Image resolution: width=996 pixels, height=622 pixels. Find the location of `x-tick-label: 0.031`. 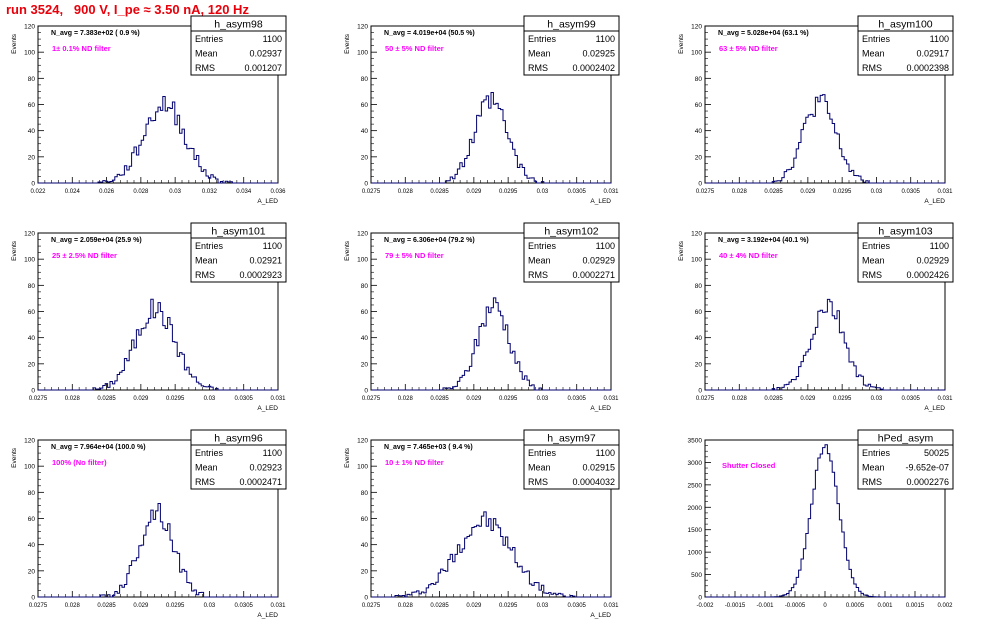

x-tick-label: 0.031 is located at coordinates (611, 606).